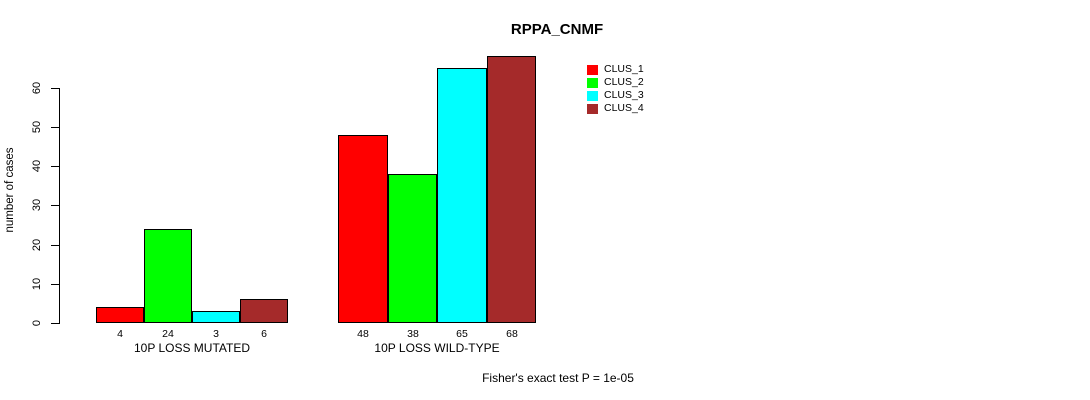  Describe the element at coordinates (10, 190) in the screenshot. I see `y-axis-label: number of cases` at that location.